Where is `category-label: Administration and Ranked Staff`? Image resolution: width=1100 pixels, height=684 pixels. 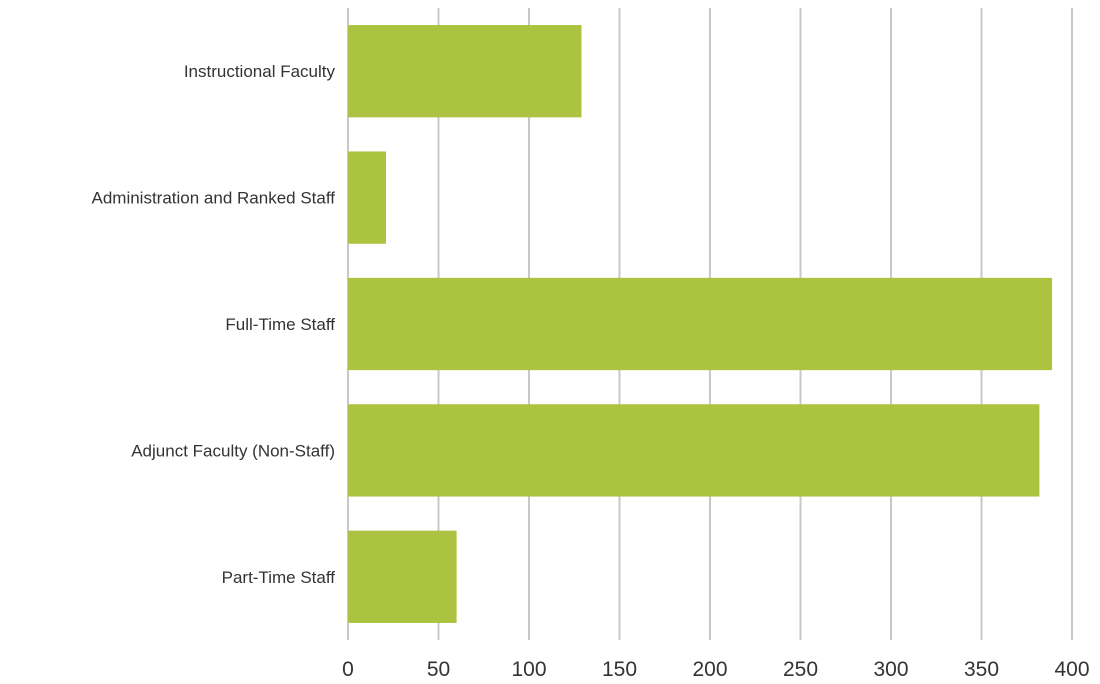 category-label: Administration and Ranked Staff is located at coordinates (214, 198).